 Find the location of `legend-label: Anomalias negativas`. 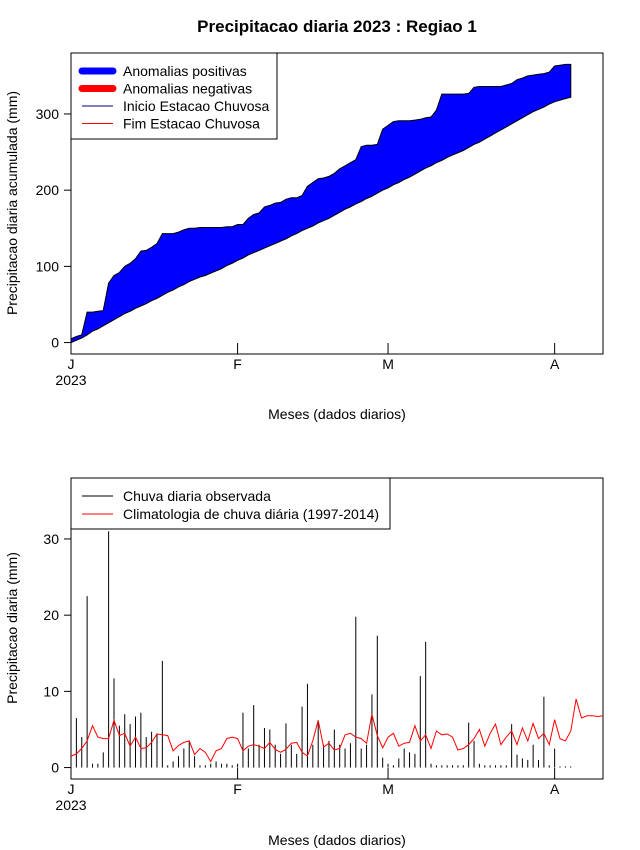

legend-label: Anomalias negativas is located at coordinates (187, 89).